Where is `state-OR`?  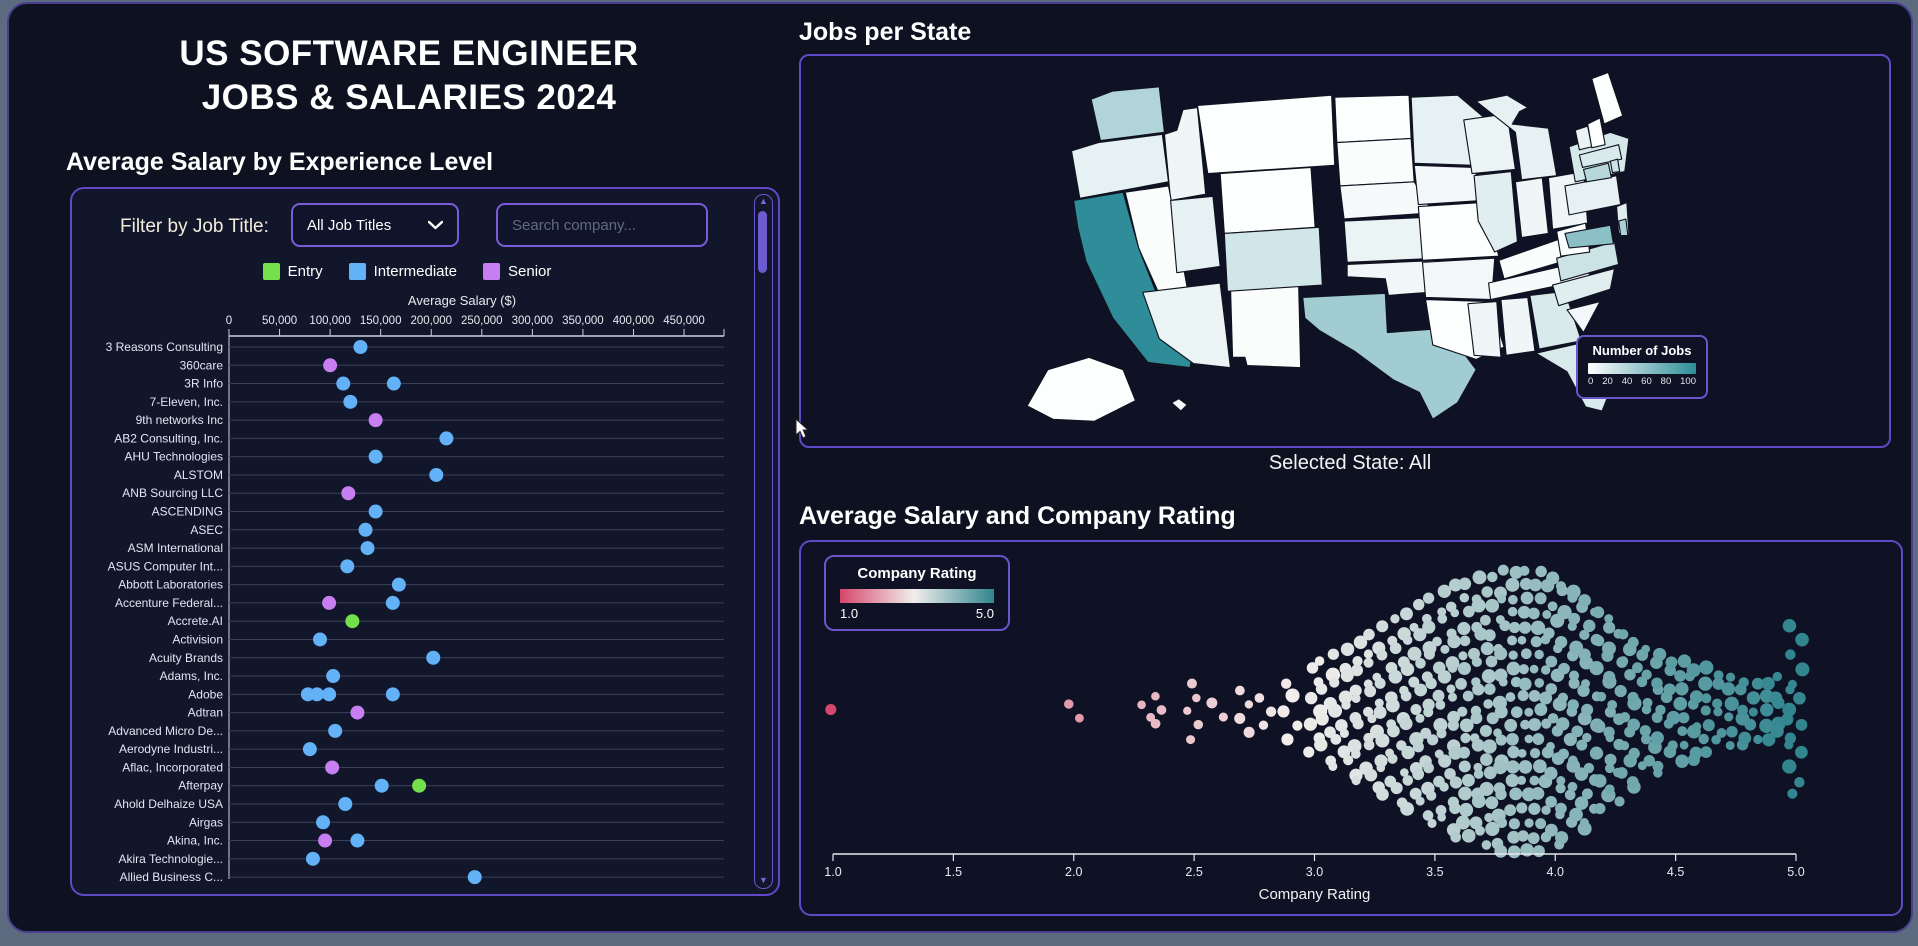
state-OR is located at coordinates (1120, 166).